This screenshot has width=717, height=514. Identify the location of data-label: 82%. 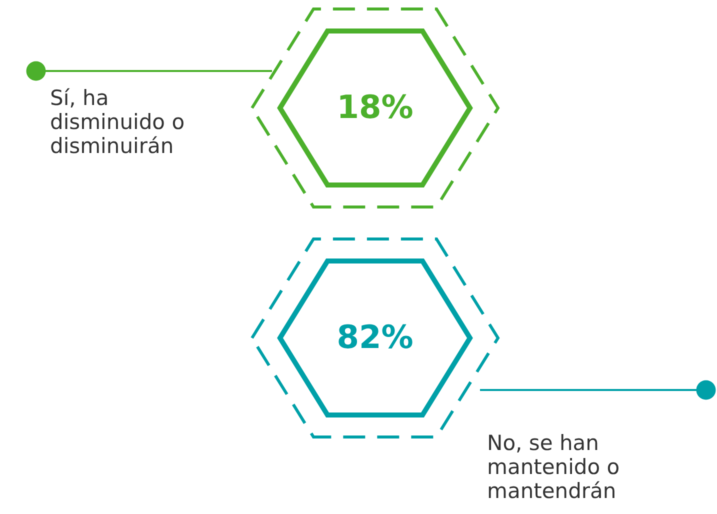
(375, 337).